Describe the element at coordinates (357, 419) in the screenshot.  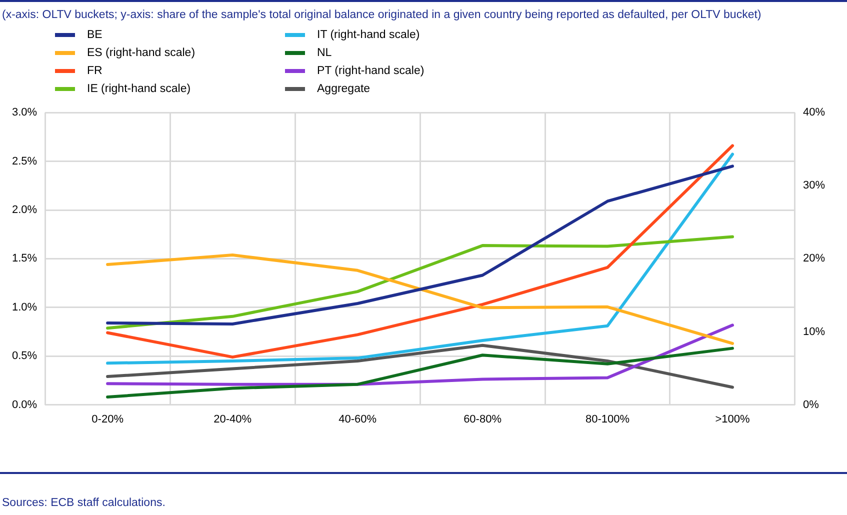
I see `x-tick-label: 40-60%` at that location.